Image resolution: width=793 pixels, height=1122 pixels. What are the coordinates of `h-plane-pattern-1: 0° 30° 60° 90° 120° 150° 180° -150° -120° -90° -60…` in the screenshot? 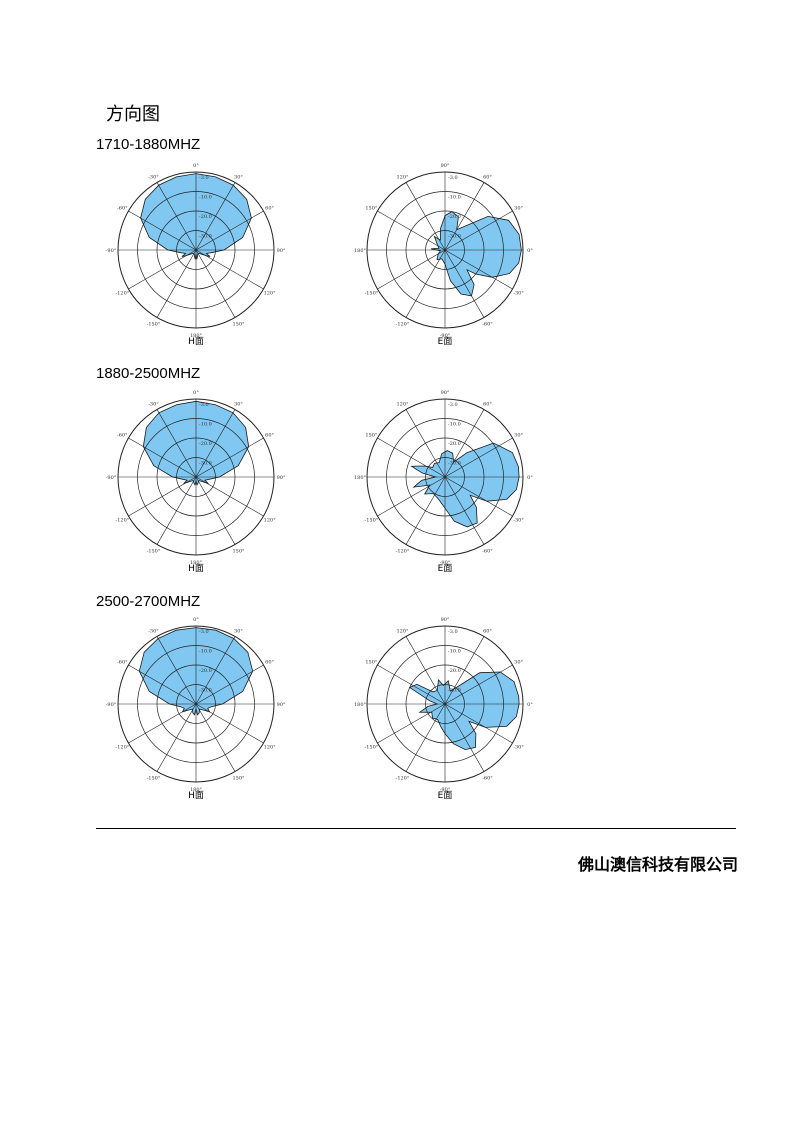 It's located at (196, 255).